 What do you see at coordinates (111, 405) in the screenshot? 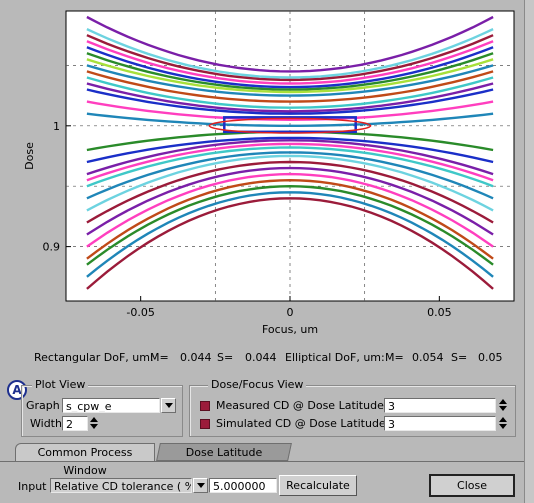
I see `graph-select: s_cpw_e` at bounding box center [111, 405].